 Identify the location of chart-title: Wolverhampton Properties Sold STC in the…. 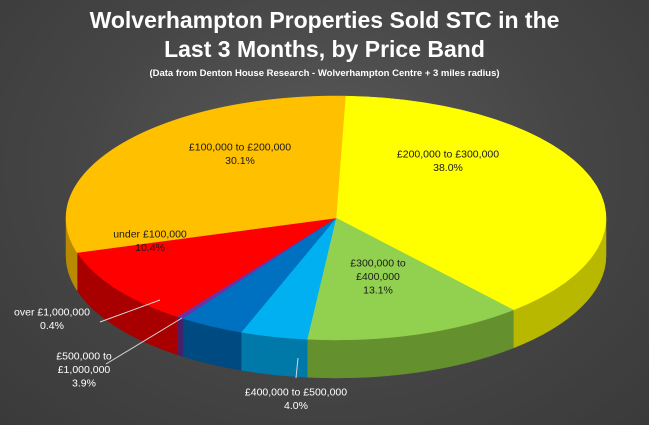
(324, 35).